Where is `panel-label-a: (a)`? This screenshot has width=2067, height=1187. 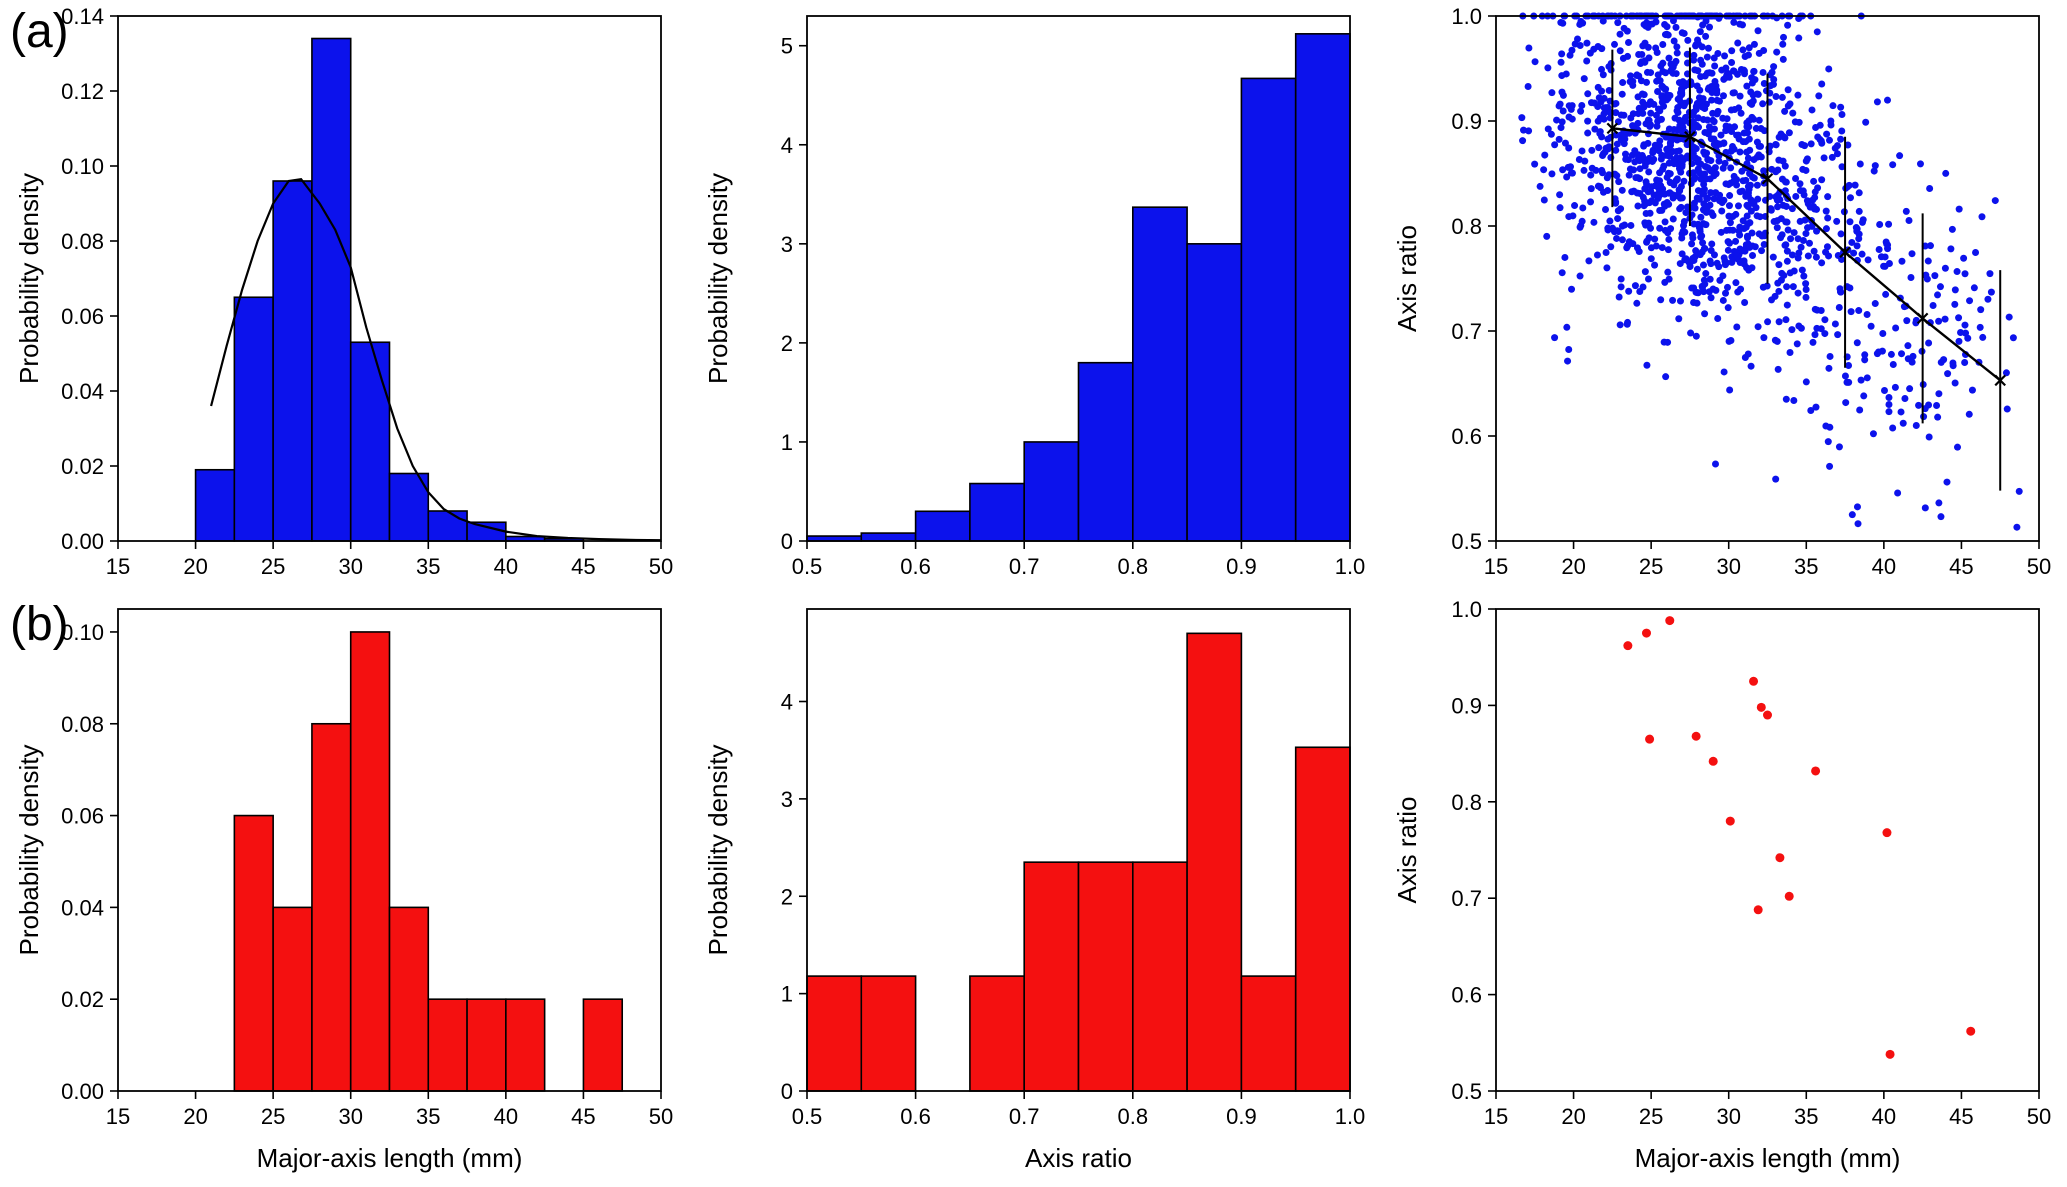 panel-label-a: (a) is located at coordinates (39, 31).